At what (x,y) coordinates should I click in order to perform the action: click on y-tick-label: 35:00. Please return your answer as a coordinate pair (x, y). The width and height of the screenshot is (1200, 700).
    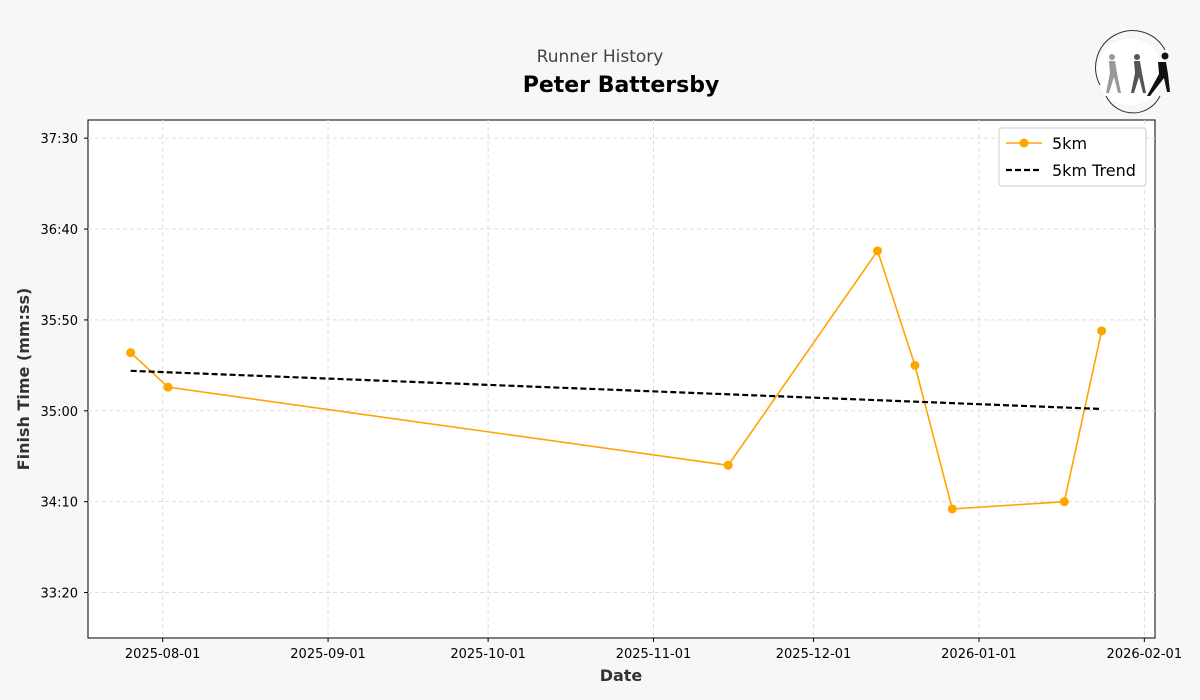
    Looking at the image, I should click on (59, 412).